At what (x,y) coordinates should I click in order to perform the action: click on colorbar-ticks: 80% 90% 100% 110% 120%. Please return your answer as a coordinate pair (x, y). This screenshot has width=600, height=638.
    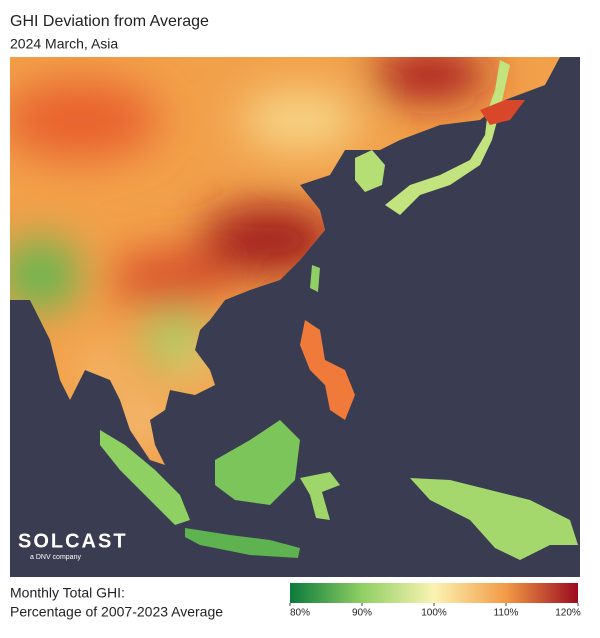
    Looking at the image, I should click on (435, 611).